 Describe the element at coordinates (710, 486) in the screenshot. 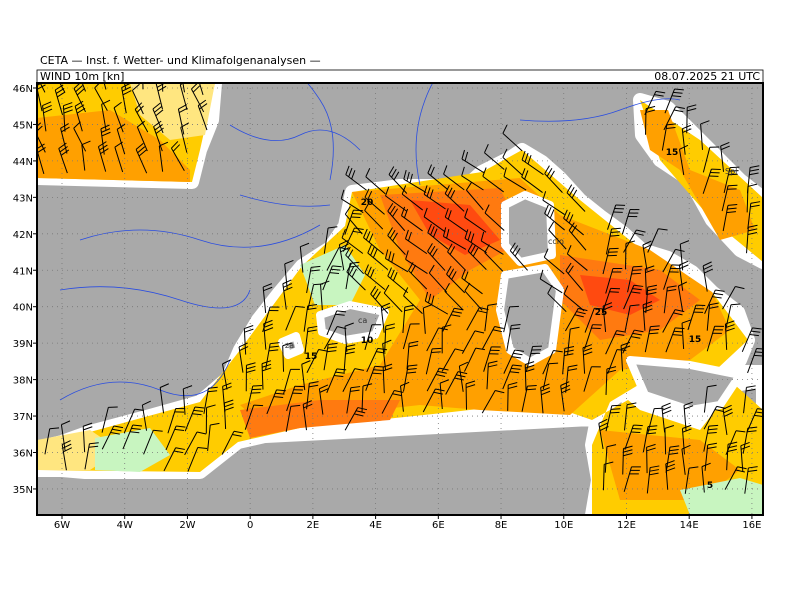

I see `contour-label: 5` at that location.